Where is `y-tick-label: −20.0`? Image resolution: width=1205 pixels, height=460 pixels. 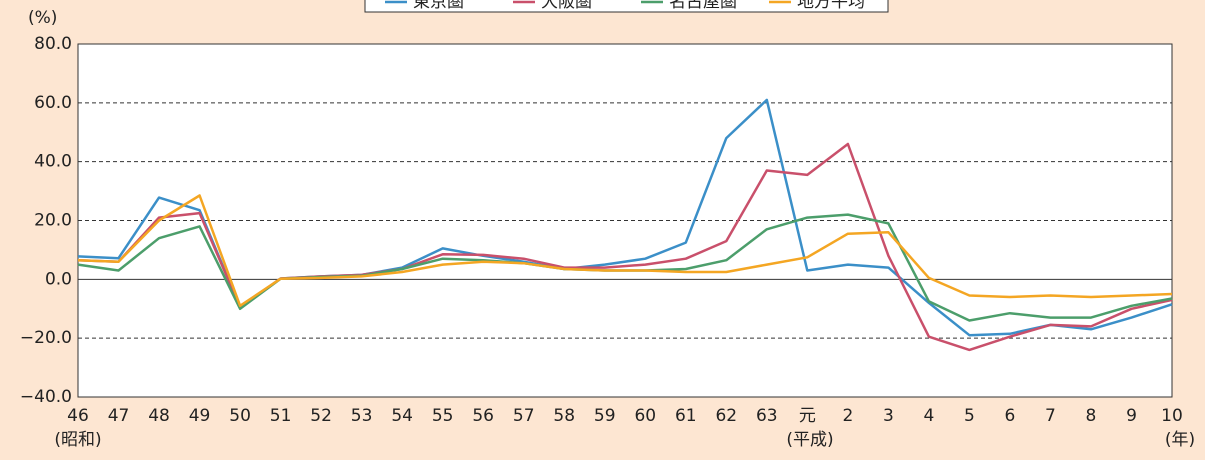 y-tick-label: −20.0 is located at coordinates (46, 338).